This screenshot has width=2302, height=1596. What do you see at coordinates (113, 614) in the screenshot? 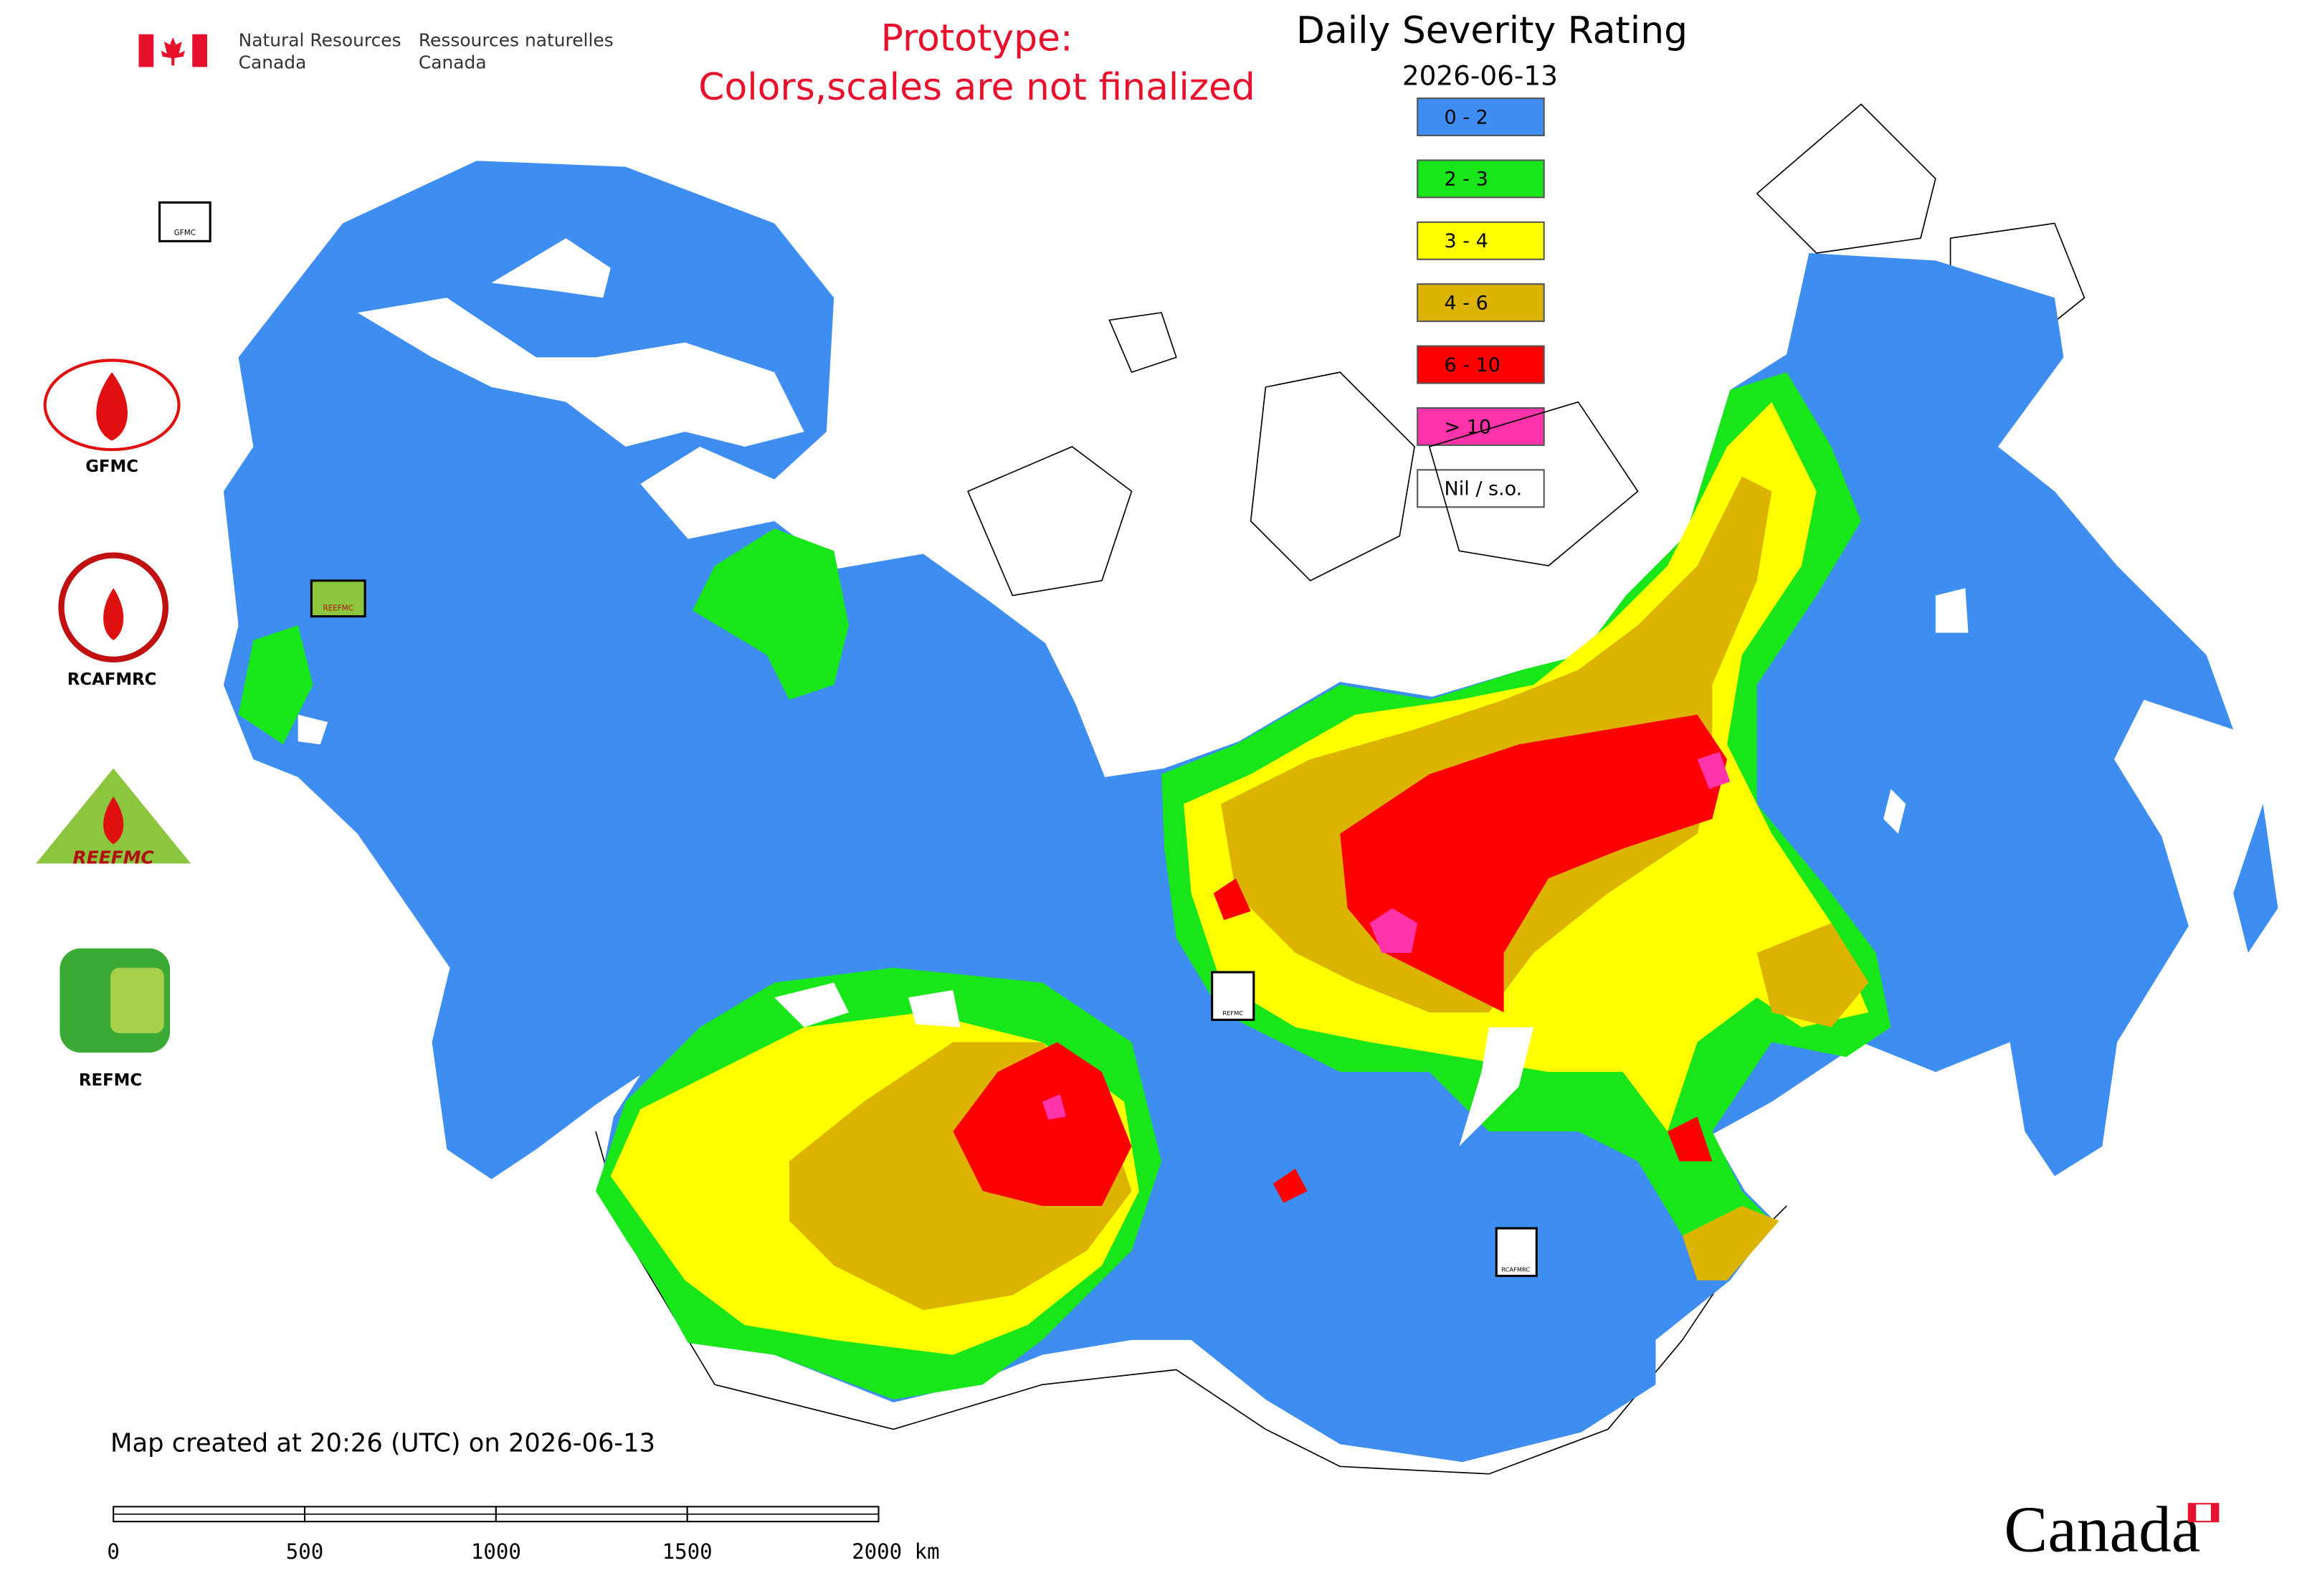
I see `rcafmrc-flame` at bounding box center [113, 614].